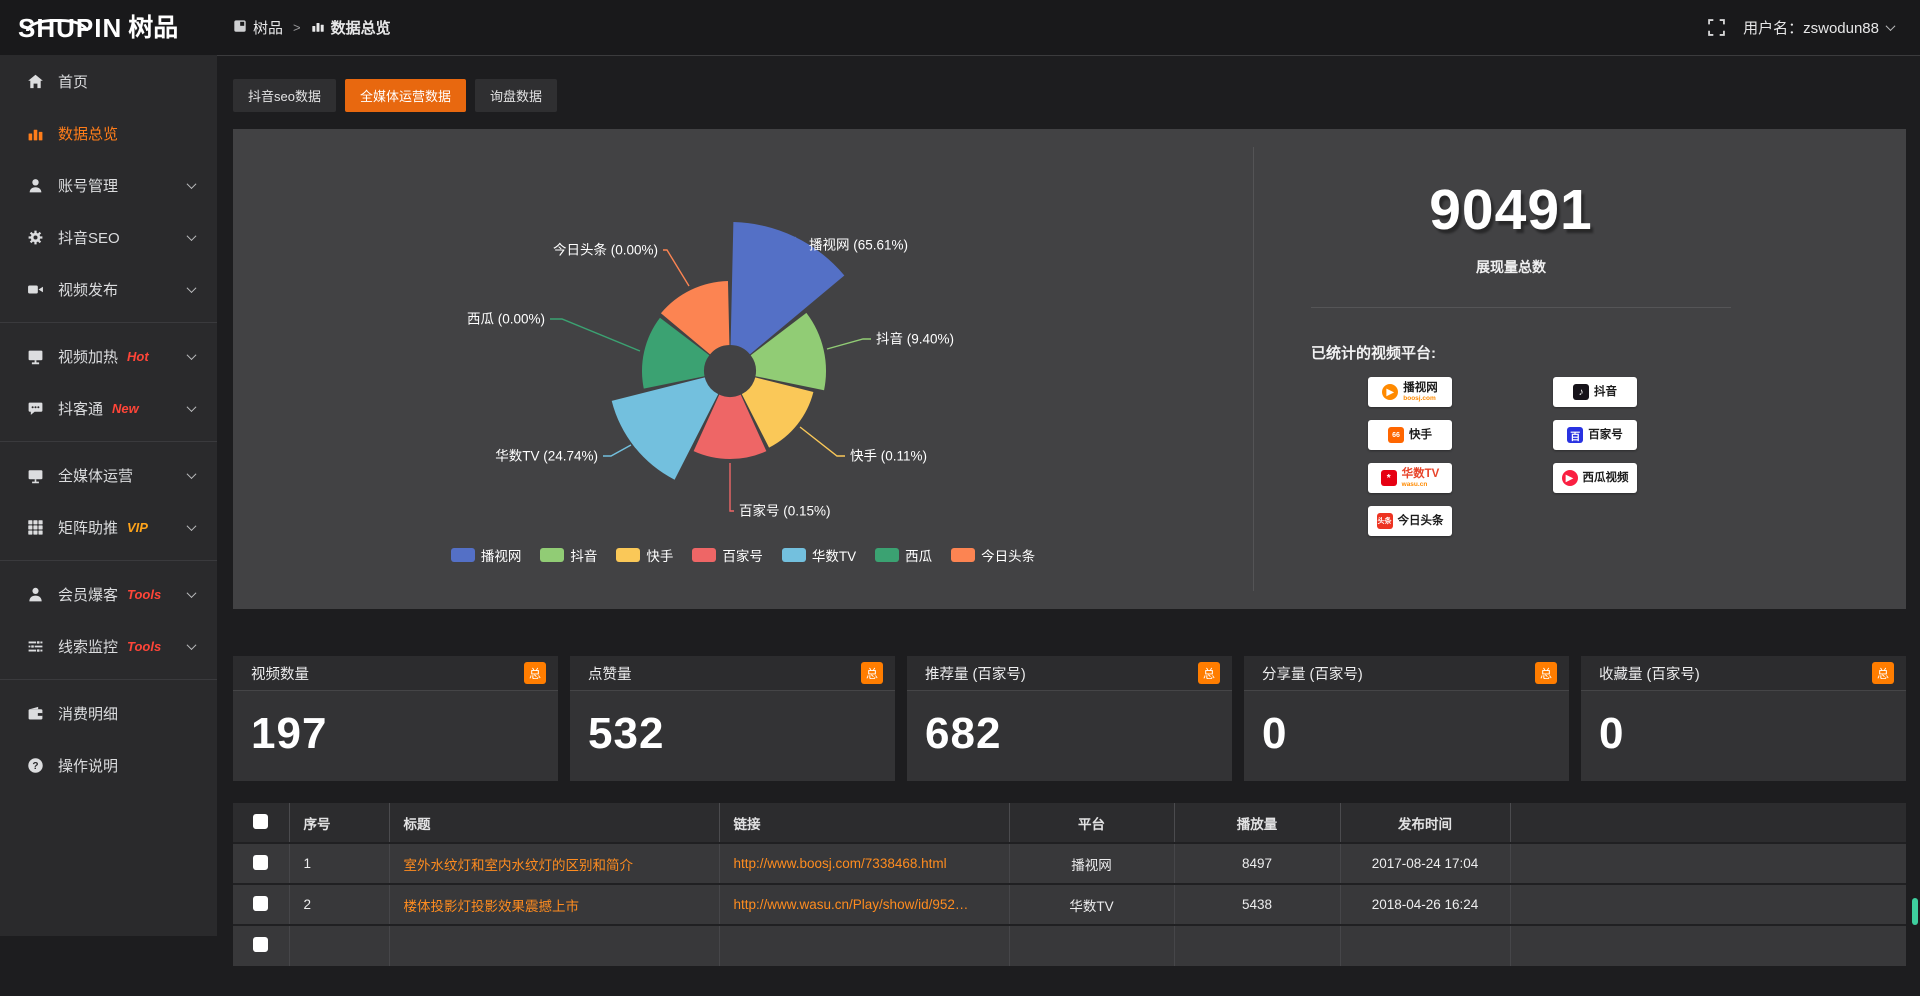 The width and height of the screenshot is (1920, 996). What do you see at coordinates (1595, 478) in the screenshot?
I see `platform-badge-西瓜视频: ▶西瓜视频` at bounding box center [1595, 478].